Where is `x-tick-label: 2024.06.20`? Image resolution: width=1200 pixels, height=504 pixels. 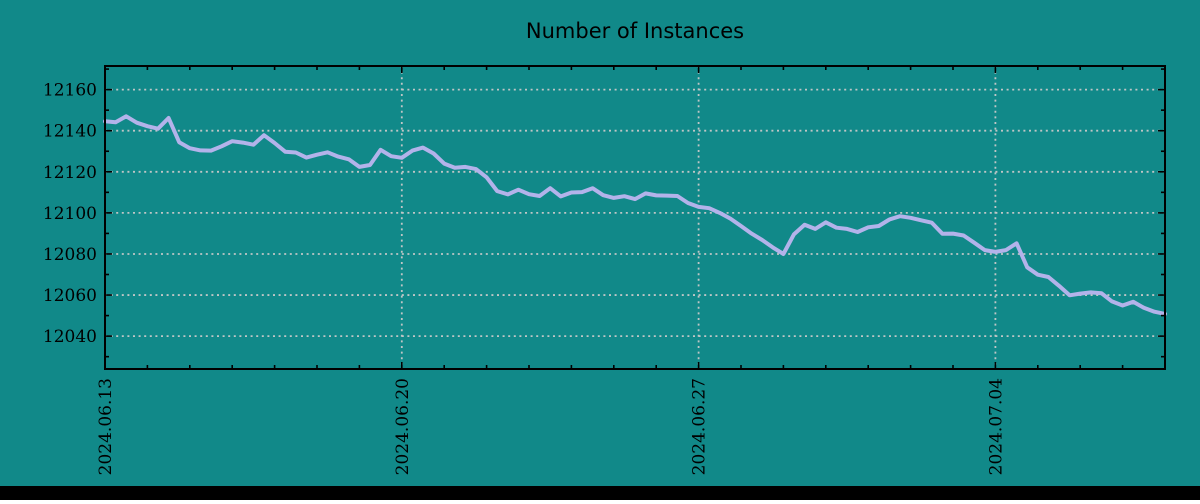 x-tick-label: 2024.06.20 is located at coordinates (403, 426).